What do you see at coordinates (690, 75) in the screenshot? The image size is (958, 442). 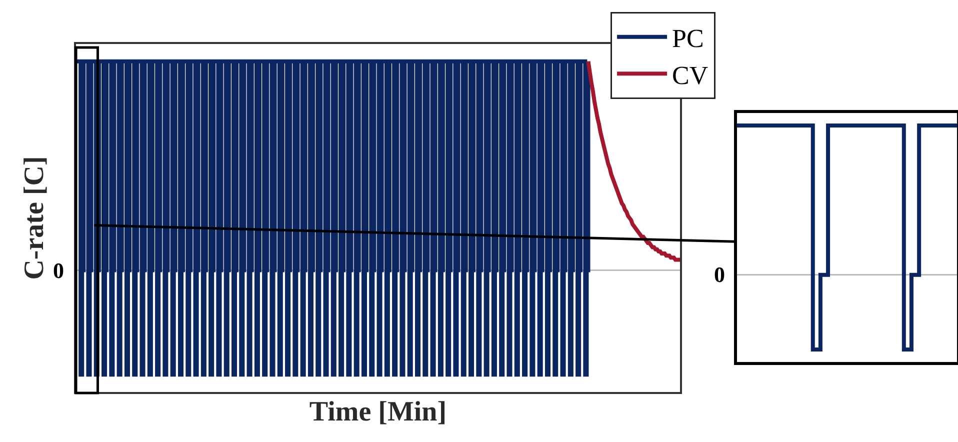 I see `legend-label: CV` at bounding box center [690, 75].